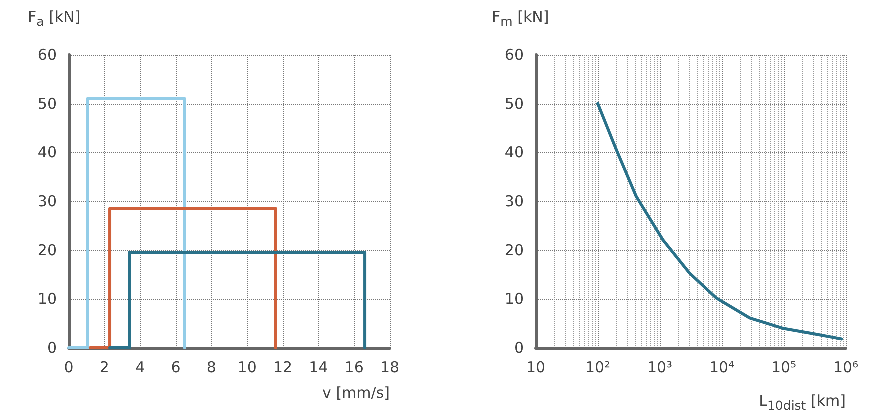 The width and height of the screenshot is (874, 419). I want to click on x-tick-label: 6, so click(176, 367).